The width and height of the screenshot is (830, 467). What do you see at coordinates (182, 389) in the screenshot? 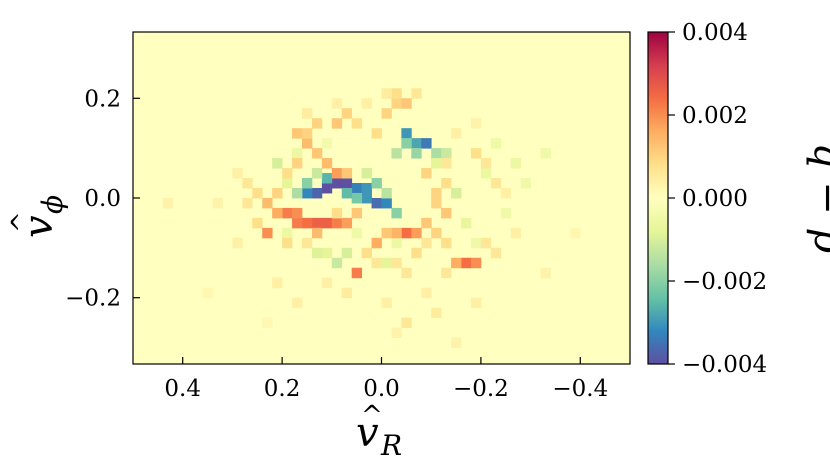
I see `x-tick-label: 0.4` at bounding box center [182, 389].